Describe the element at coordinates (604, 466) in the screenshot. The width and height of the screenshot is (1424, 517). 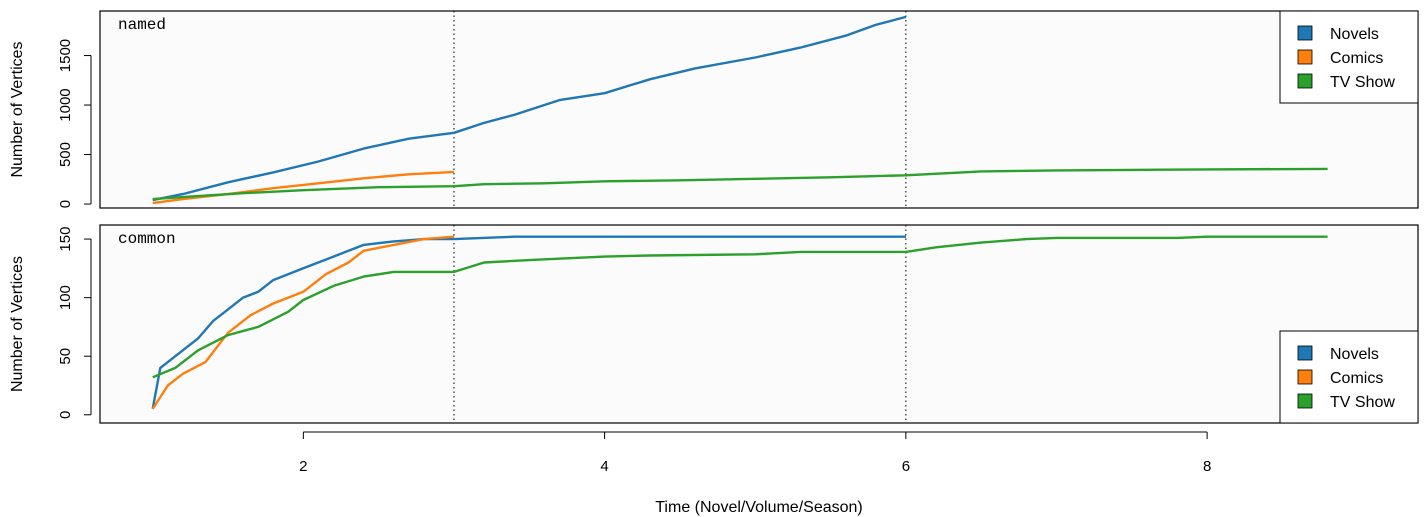
I see `x-tick-label: 4` at that location.